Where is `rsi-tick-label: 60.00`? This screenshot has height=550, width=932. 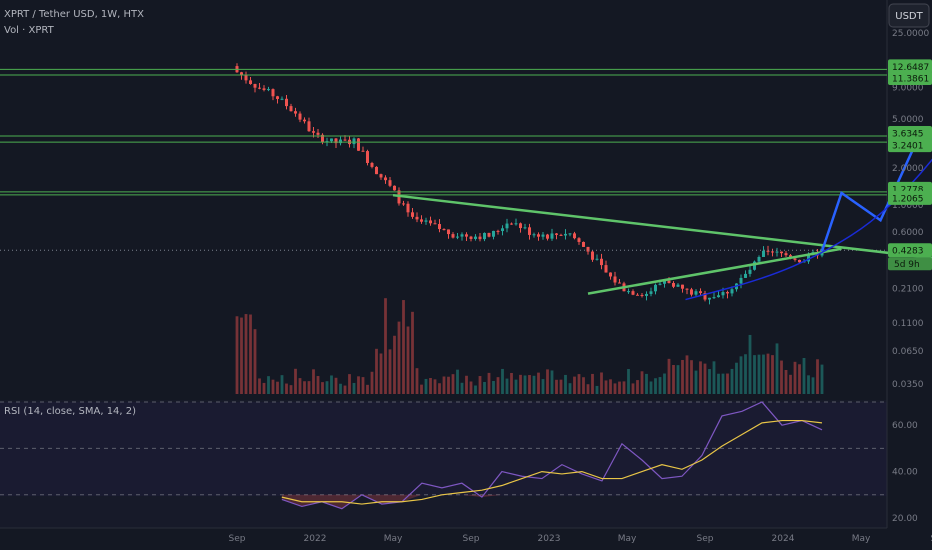 rsi-tick-label: 60.00 is located at coordinates (905, 426).